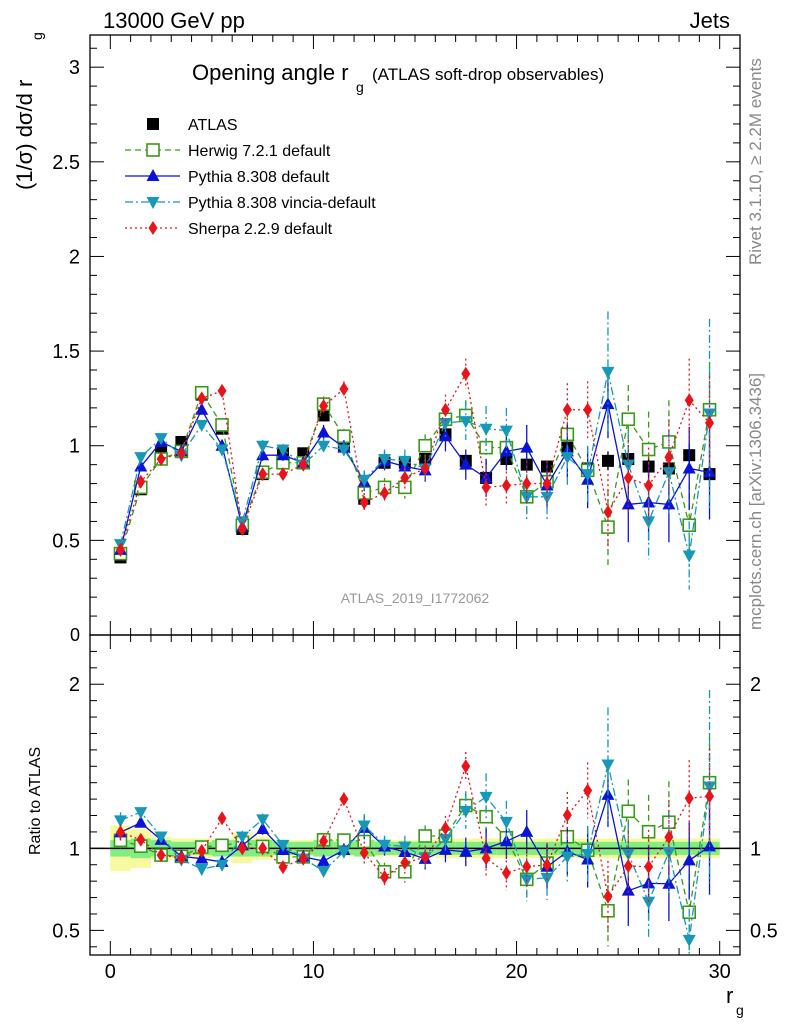  I want to click on x-tick-label: 10, so click(313, 972).